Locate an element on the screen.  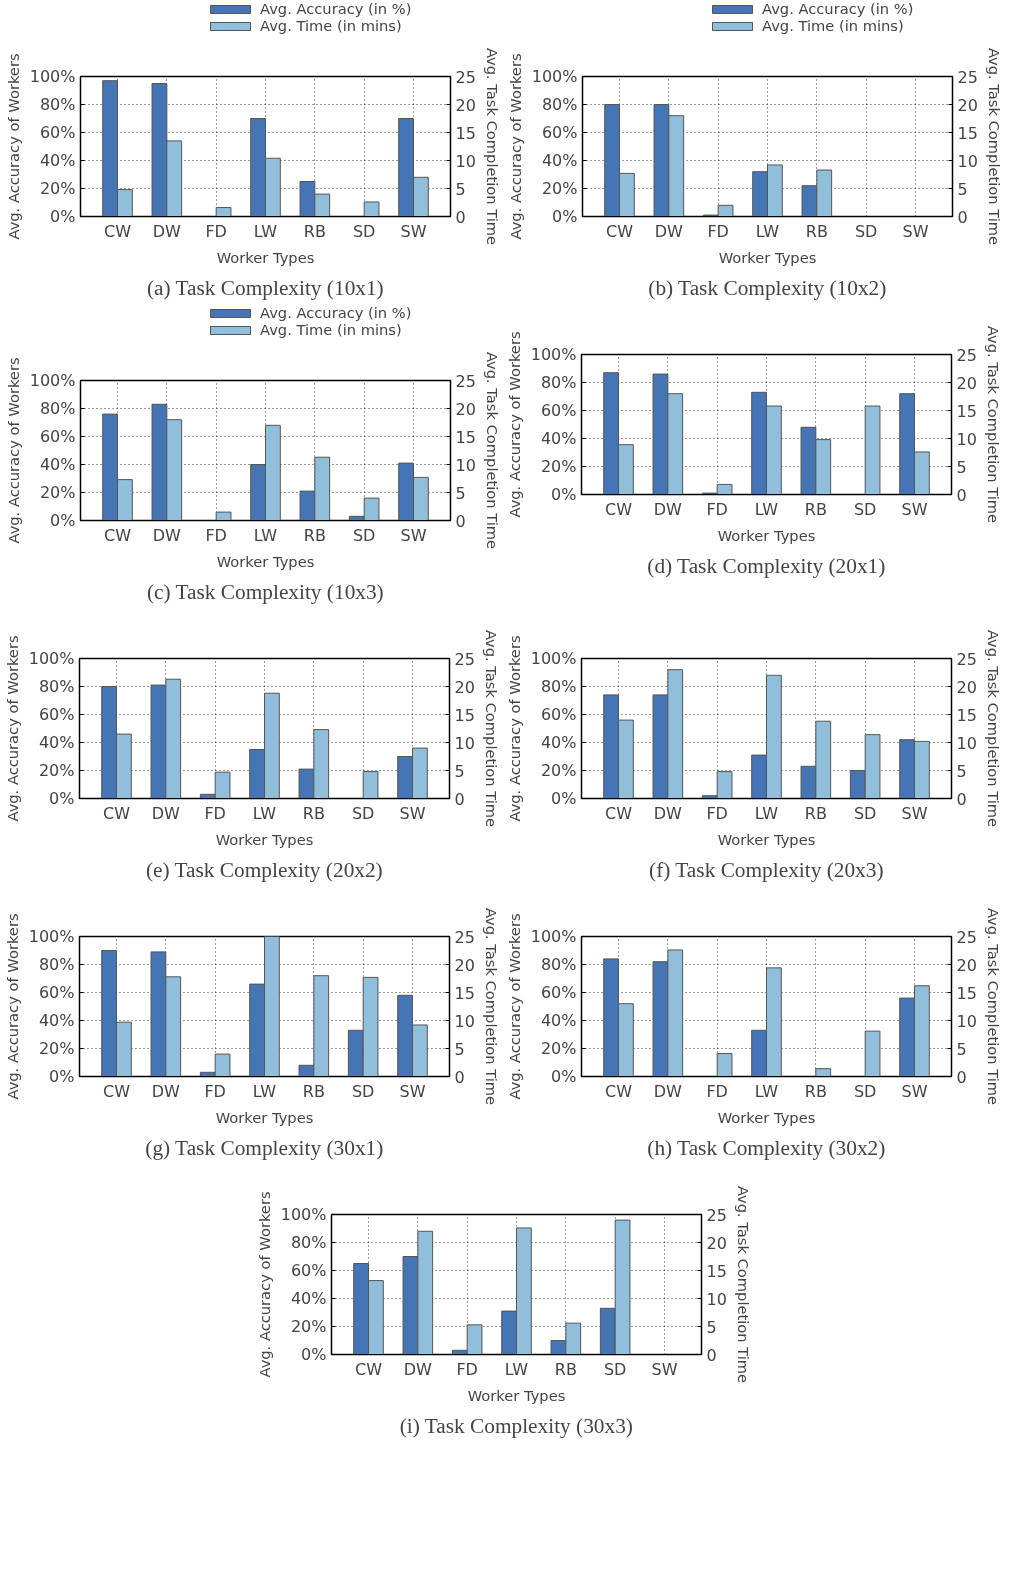
legend-label: Avg. Time (in mins) is located at coordinates (833, 25).